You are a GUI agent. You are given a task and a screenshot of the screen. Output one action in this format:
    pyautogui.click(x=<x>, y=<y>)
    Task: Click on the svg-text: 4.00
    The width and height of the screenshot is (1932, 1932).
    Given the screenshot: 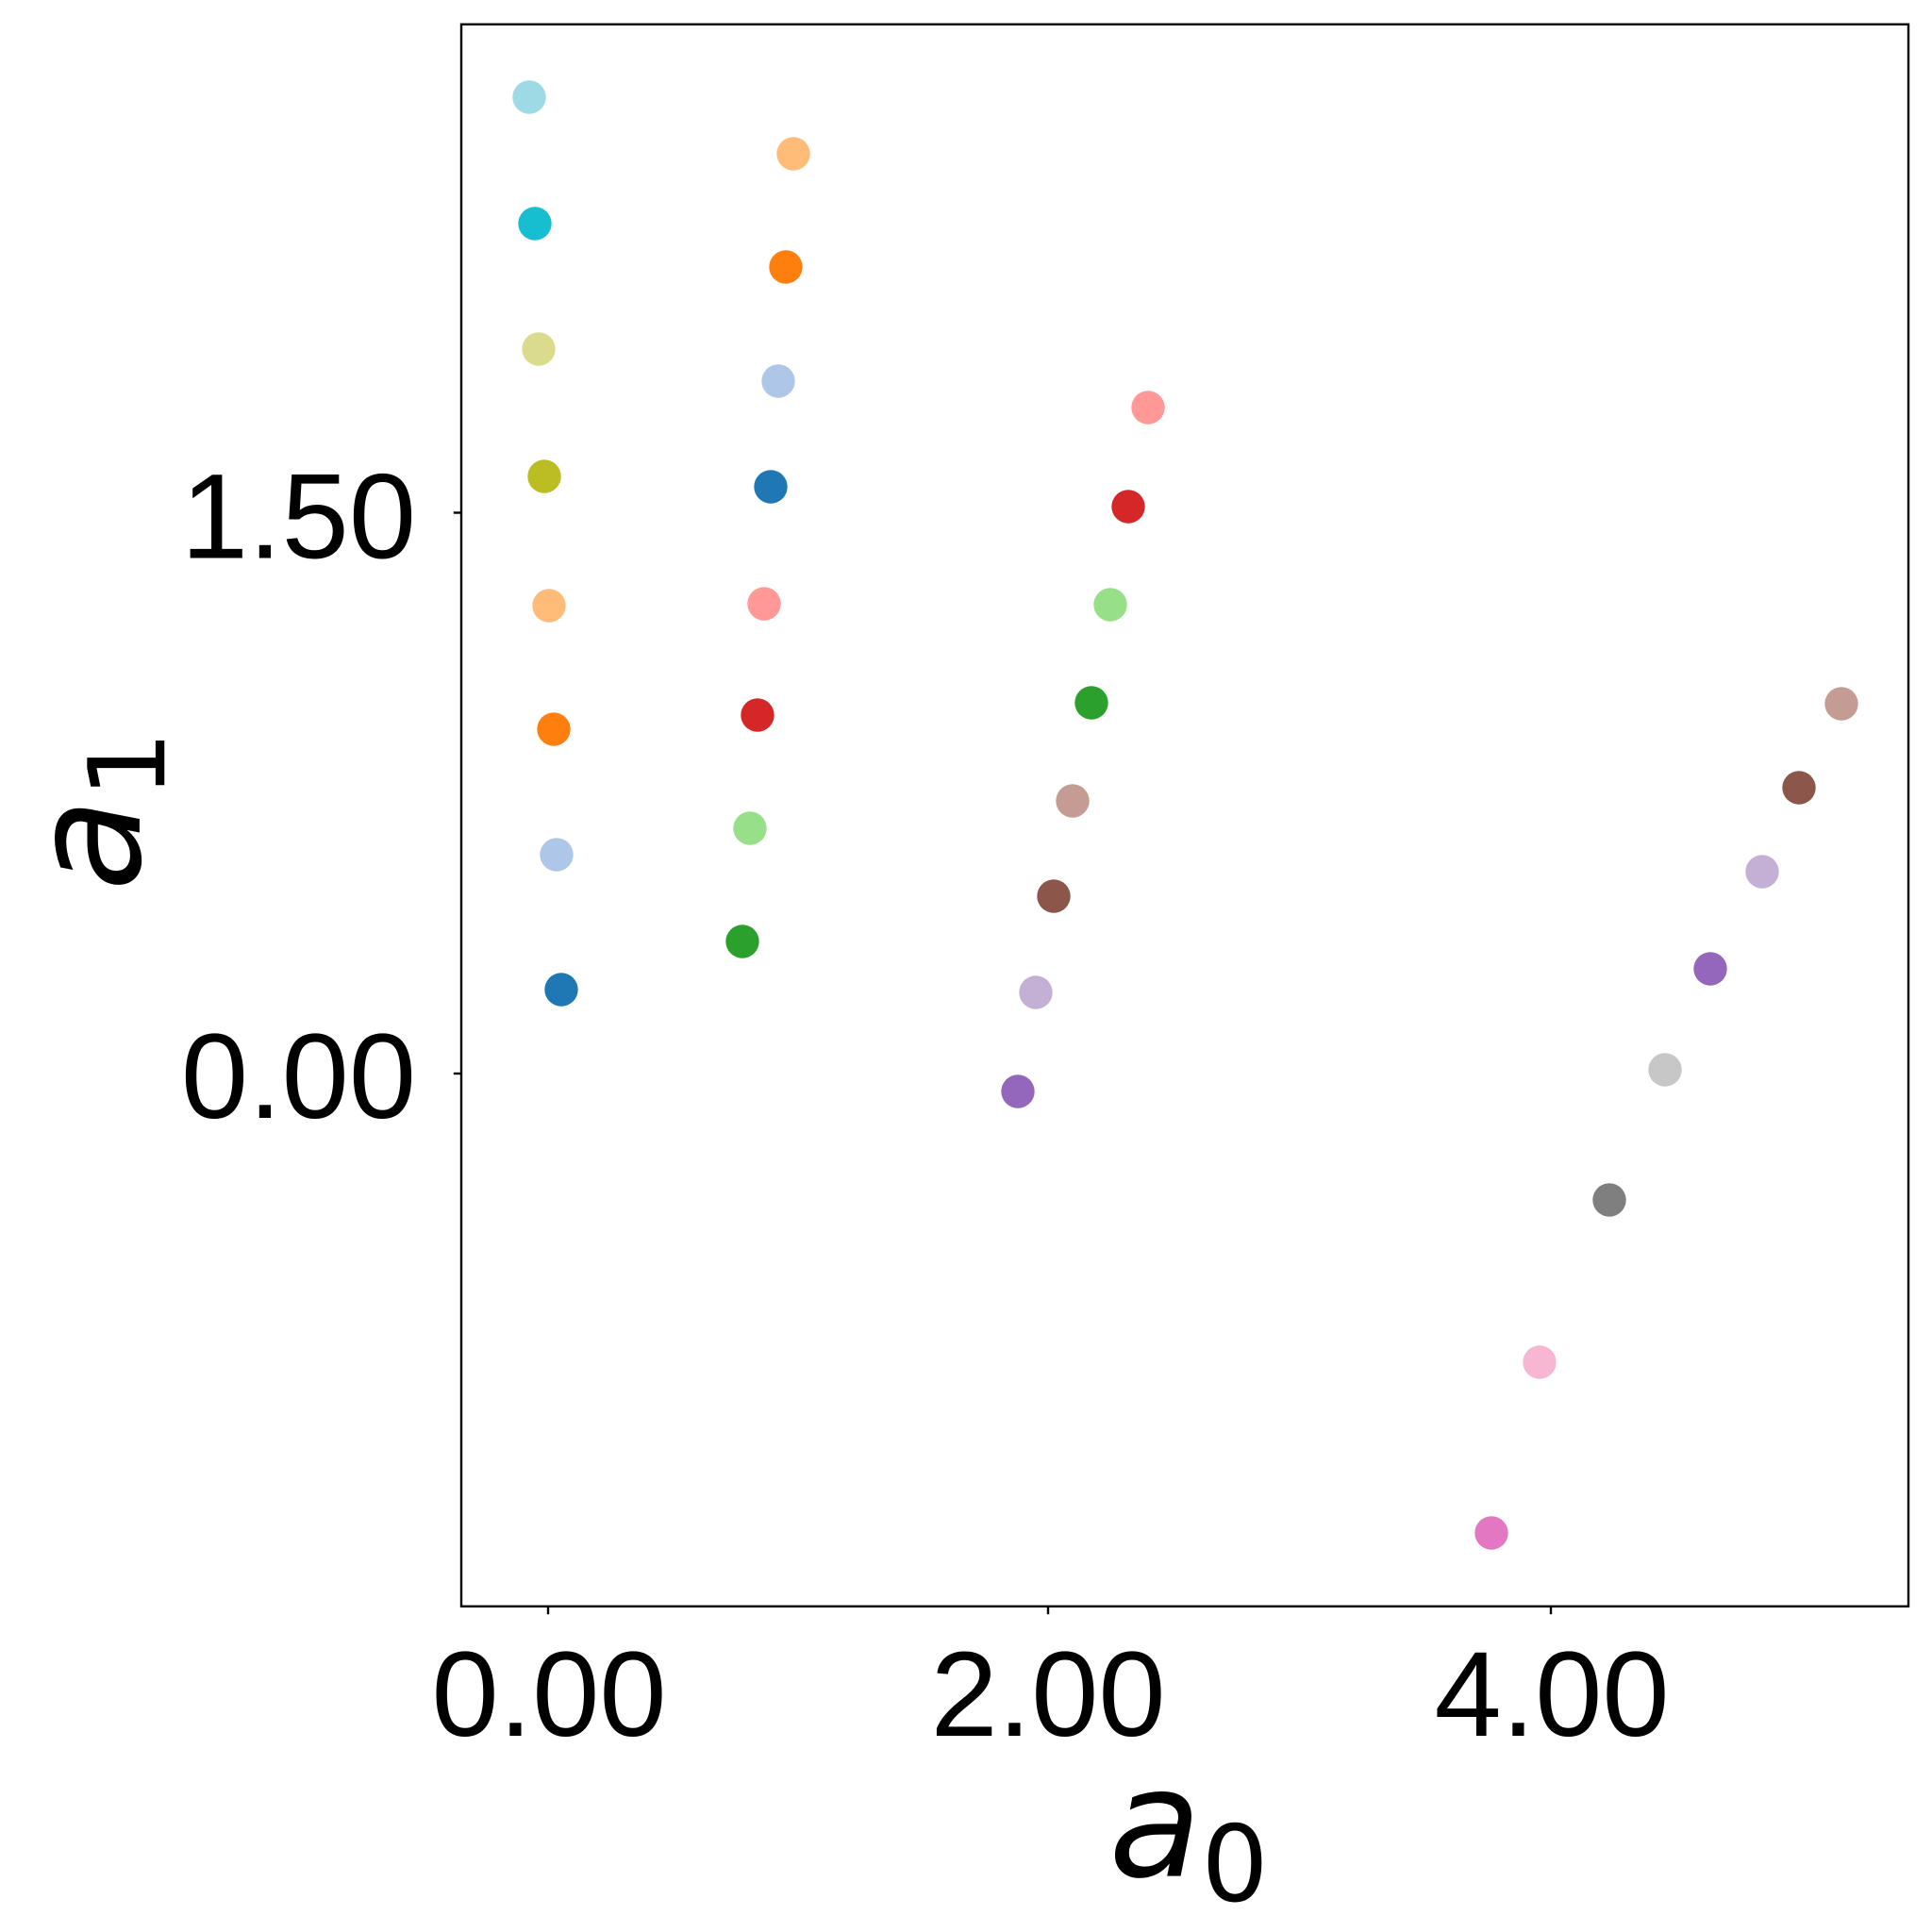 What is the action you would take?
    pyautogui.click(x=1552, y=1694)
    